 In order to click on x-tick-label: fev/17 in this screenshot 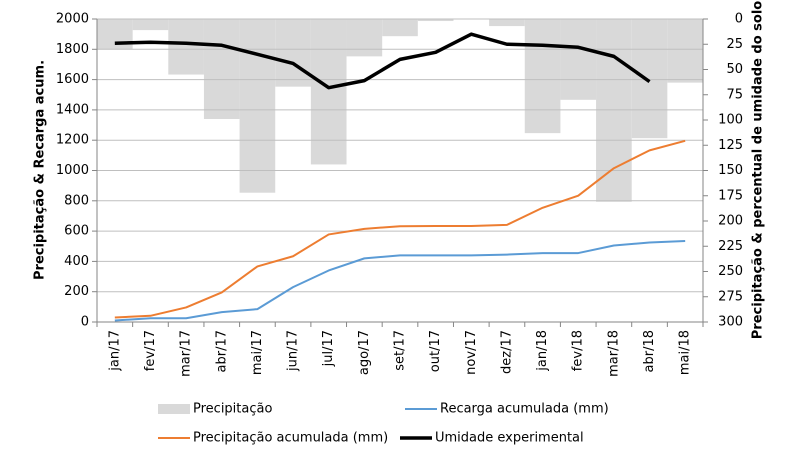, I will do `click(150, 350)`.